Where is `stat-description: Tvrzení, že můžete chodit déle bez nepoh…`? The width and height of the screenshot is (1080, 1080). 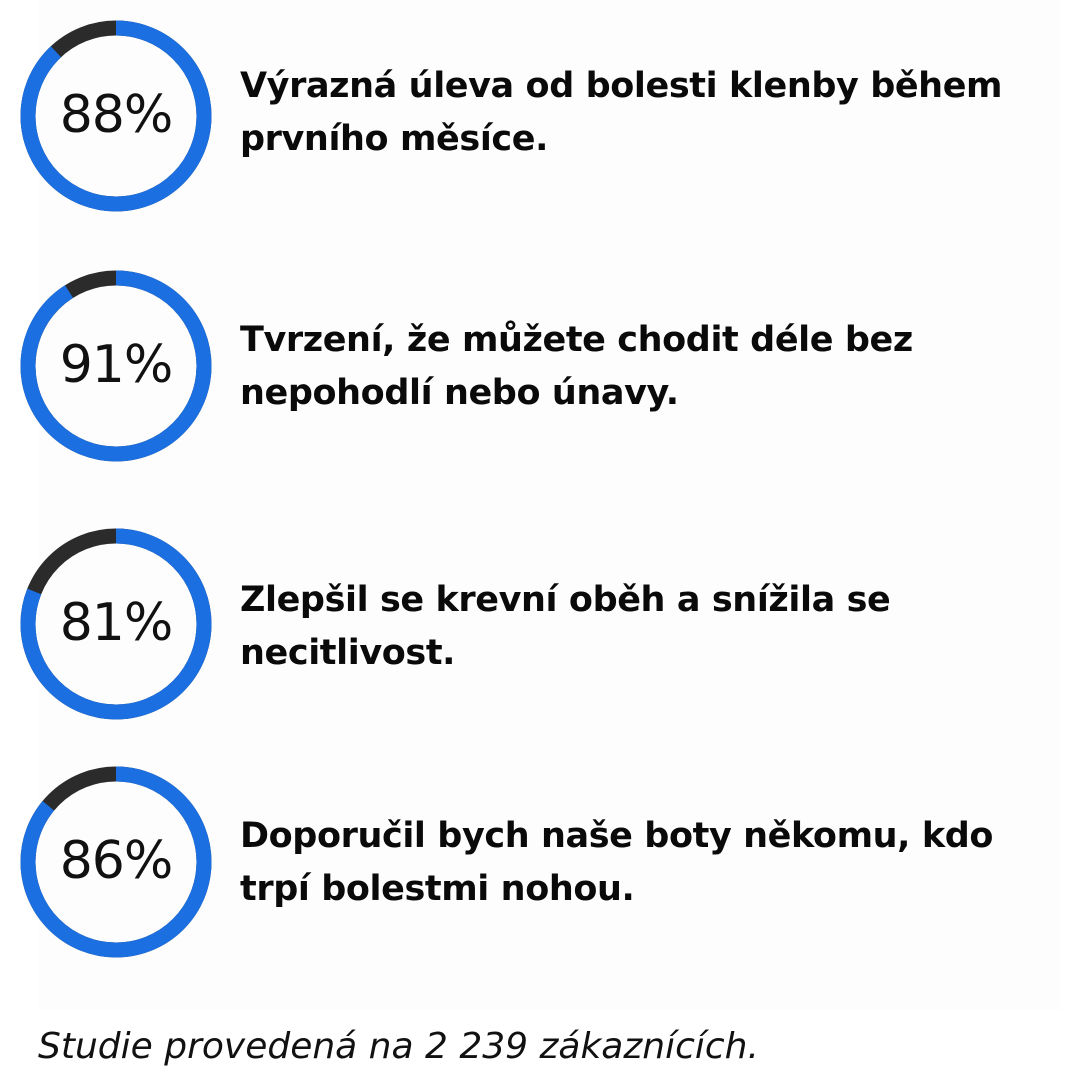
stat-description: Tvrzení, že můžete chodit déle bez nepoh… is located at coordinates (576, 366).